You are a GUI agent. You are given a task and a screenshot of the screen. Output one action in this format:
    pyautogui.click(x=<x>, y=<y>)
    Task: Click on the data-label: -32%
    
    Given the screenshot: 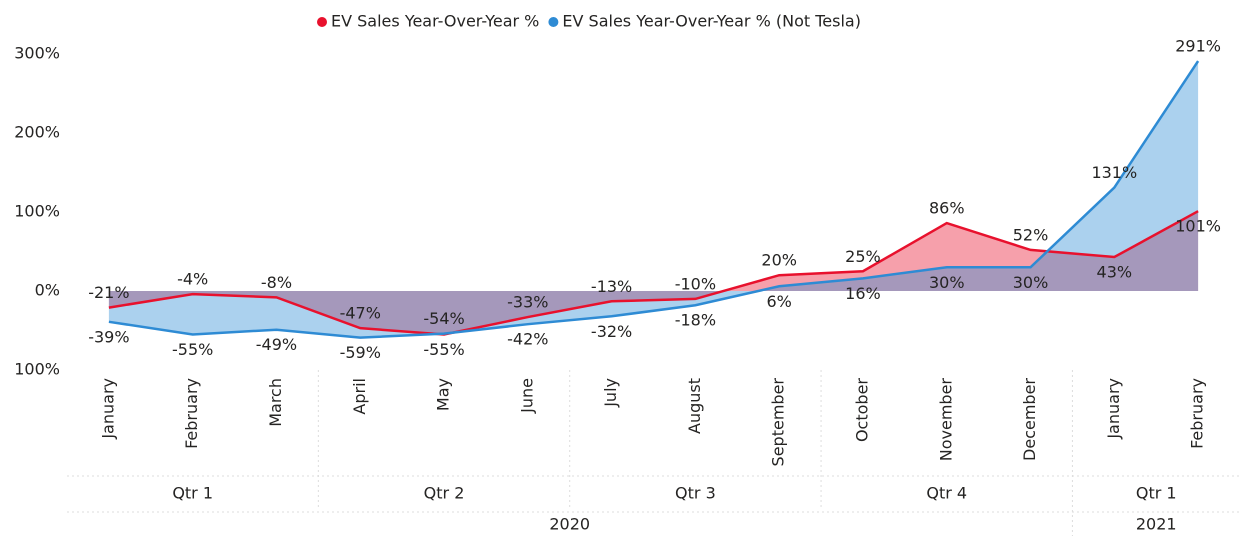 What is the action you would take?
    pyautogui.click(x=611, y=331)
    